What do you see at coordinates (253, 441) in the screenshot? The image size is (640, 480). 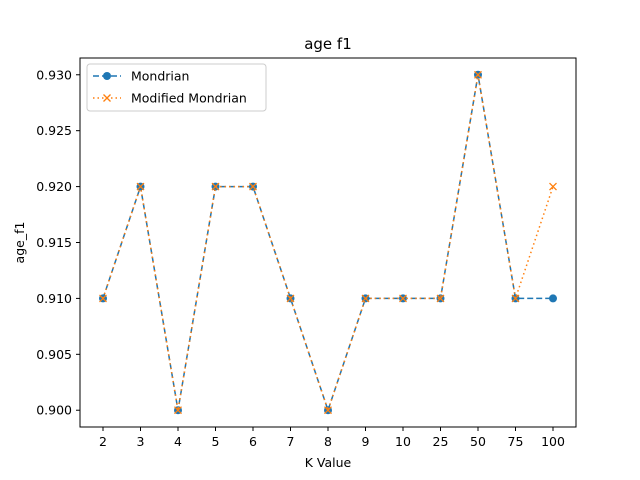 I see `x-tick-label: 6` at bounding box center [253, 441].